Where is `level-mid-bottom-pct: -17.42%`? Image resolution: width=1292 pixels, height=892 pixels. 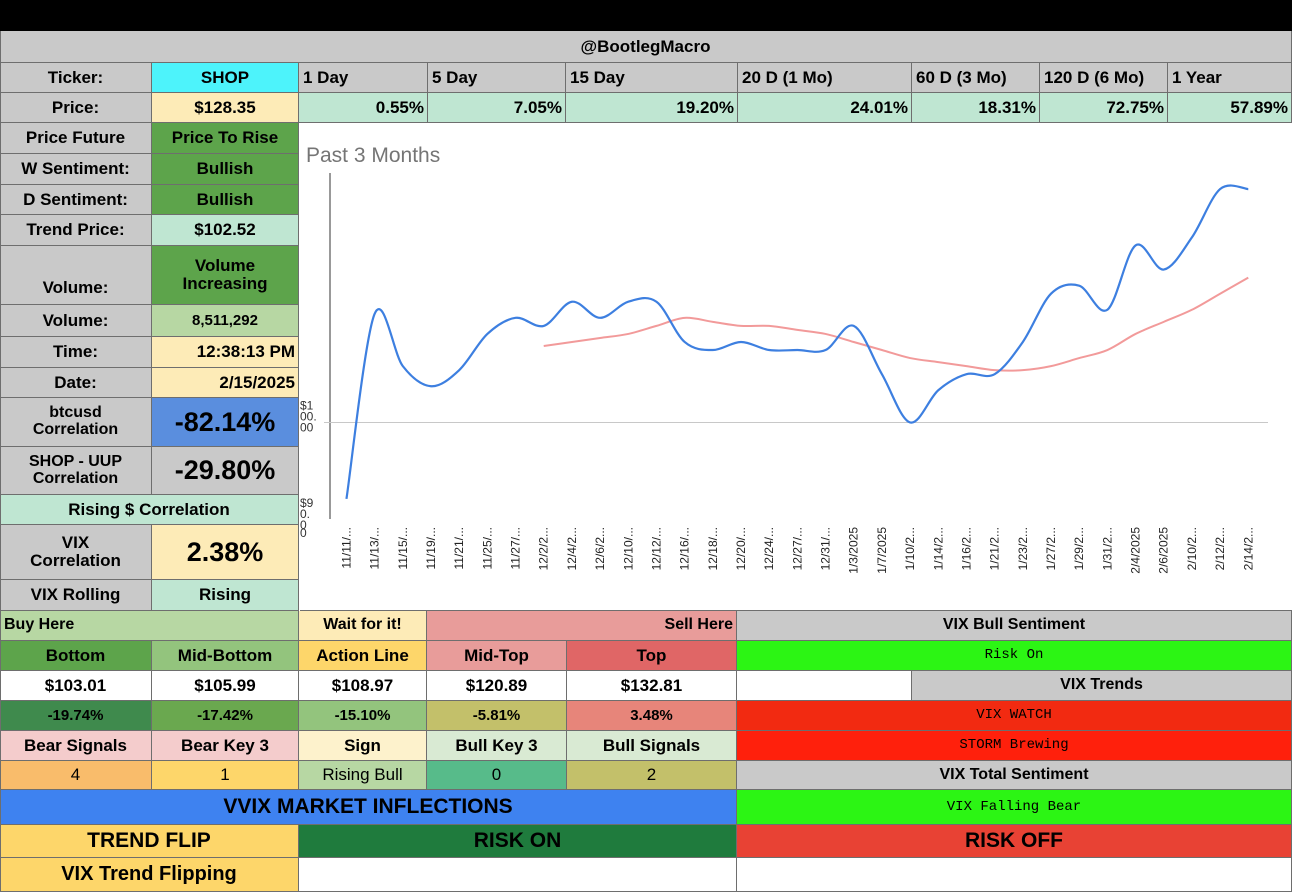 level-mid-bottom-pct: -17.42% is located at coordinates (225, 716).